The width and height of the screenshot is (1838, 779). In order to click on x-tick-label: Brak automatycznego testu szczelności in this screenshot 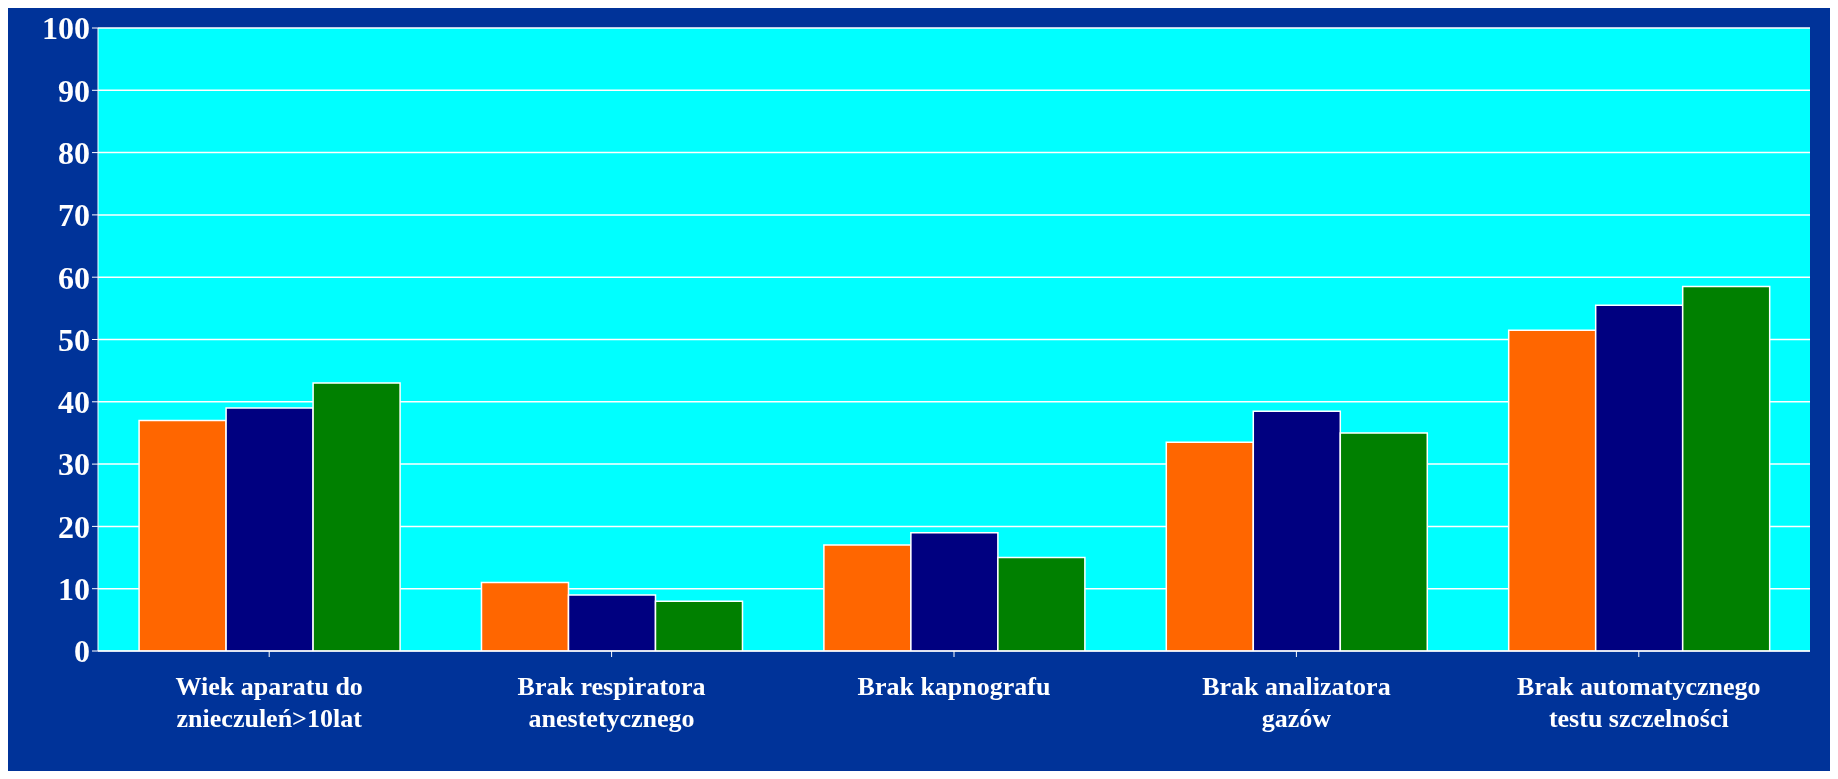, I will do `click(1639, 702)`.